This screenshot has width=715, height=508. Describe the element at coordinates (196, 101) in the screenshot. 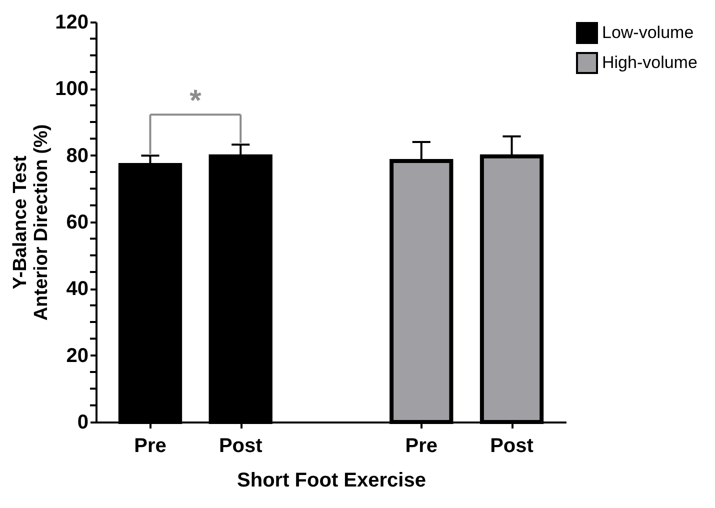

I see `annotation: *` at that location.